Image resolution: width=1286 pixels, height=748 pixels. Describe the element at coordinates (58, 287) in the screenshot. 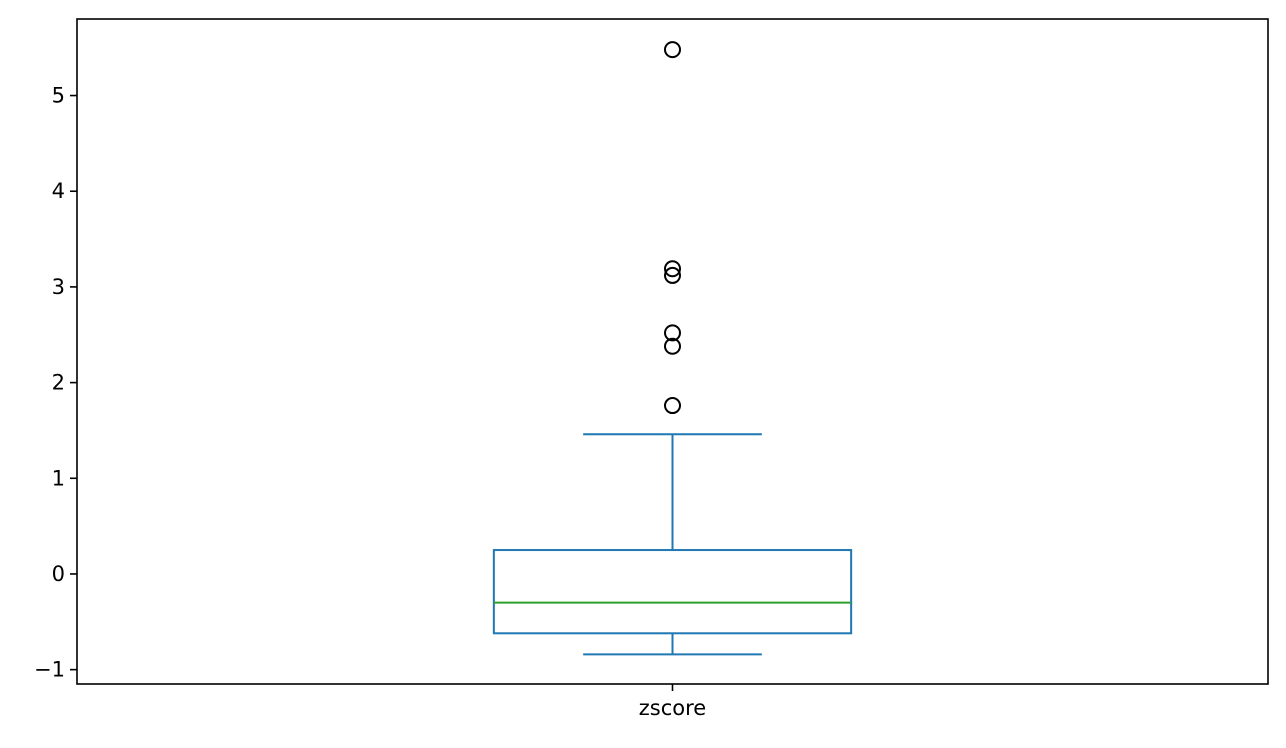

I see `y-tick-label: 3` at that location.